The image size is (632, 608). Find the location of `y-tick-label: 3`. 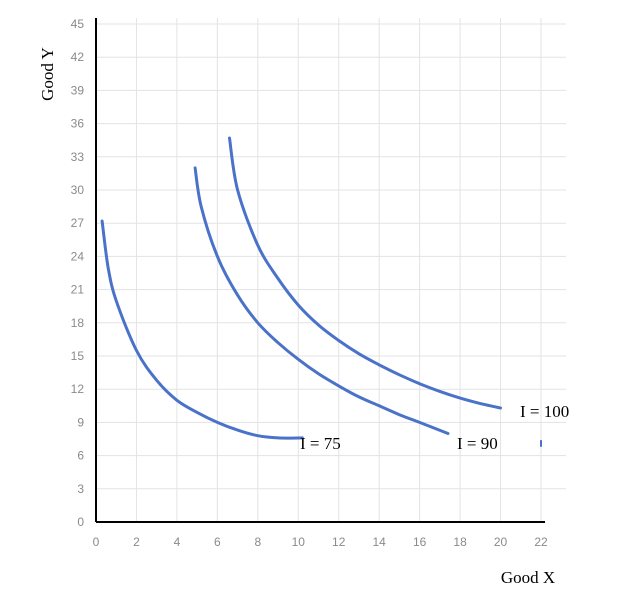

y-tick-label: 3 is located at coordinates (80, 489).